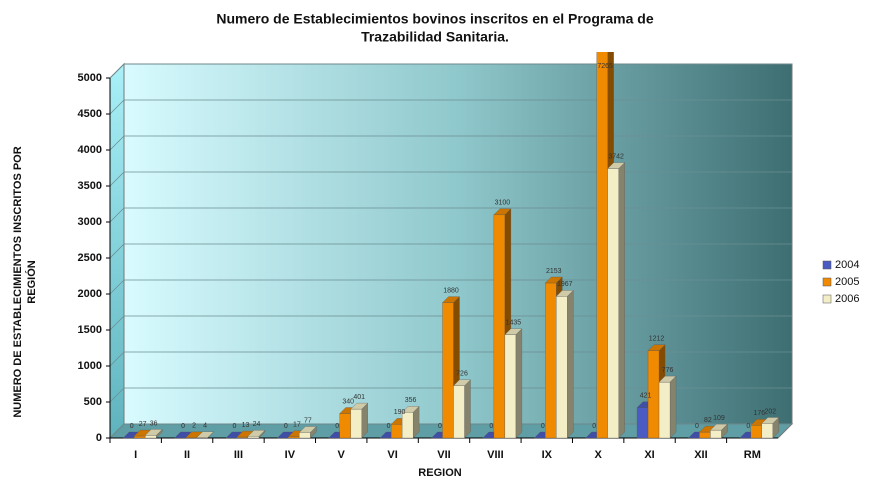  What do you see at coordinates (135, 455) in the screenshot?
I see `x-tick-label: I` at bounding box center [135, 455].